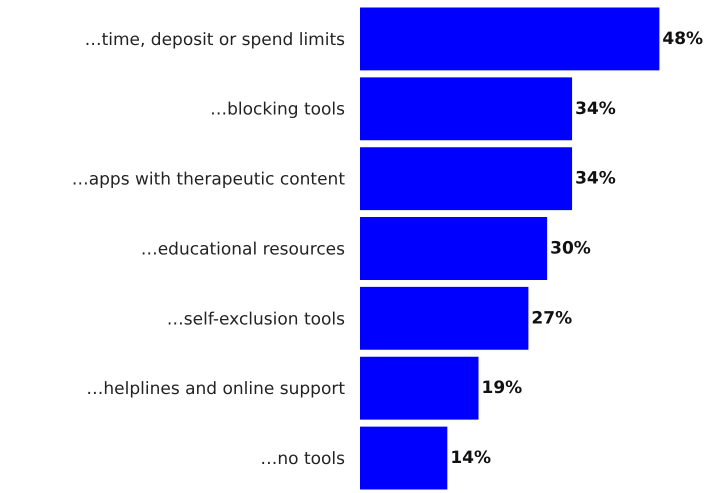 Image resolution: width=728 pixels, height=493 pixels. I want to click on y-tick-label: …blocking tools, so click(278, 110).